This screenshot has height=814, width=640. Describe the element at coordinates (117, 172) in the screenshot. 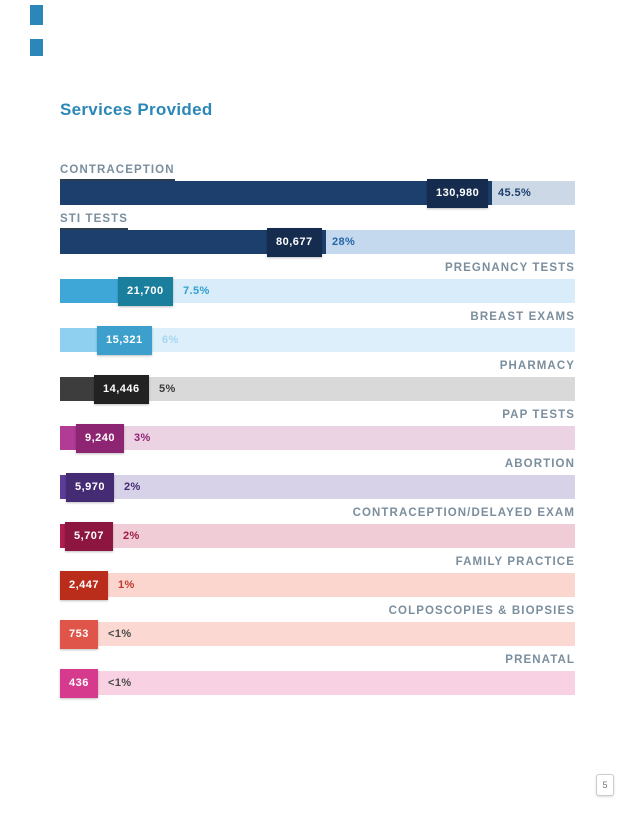

I see `row-label-text: CONTRACEPTION` at that location.